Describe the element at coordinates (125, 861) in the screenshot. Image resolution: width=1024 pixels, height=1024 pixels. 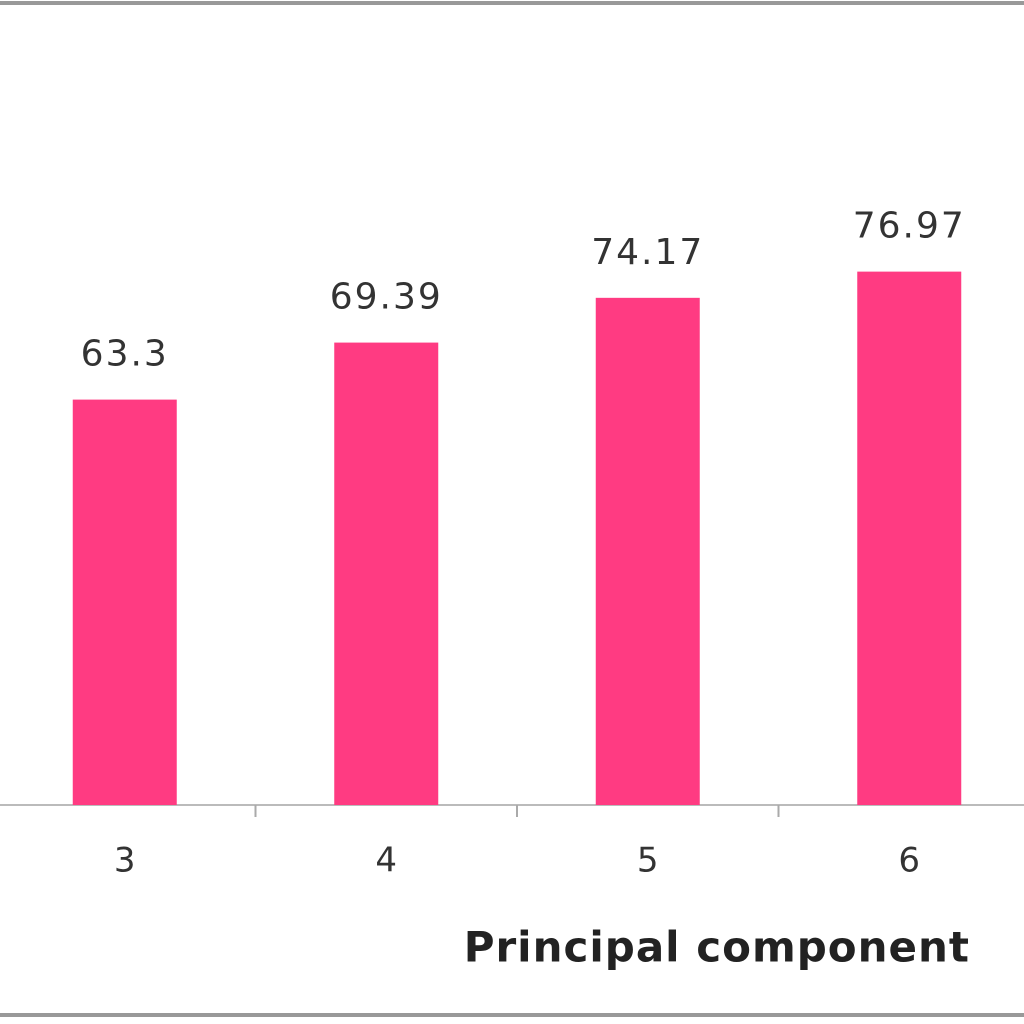
I see `x-tick-label: 3` at that location.